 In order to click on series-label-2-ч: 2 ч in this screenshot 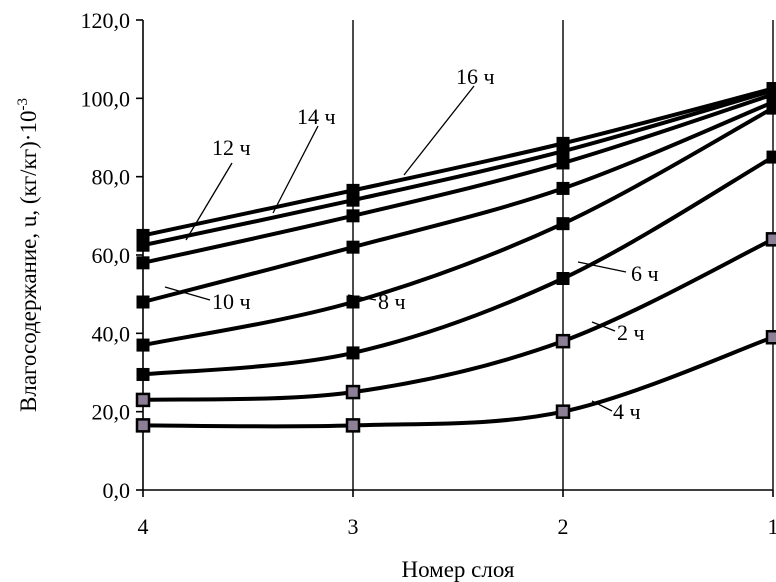, I will do `click(631, 332)`.